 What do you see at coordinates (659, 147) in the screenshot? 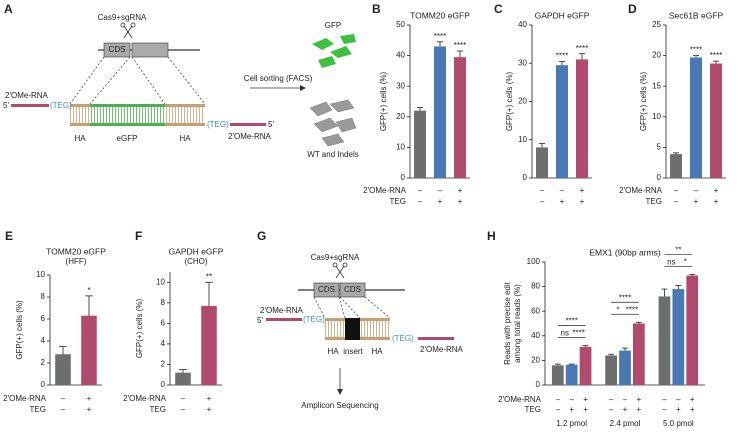
I see `y-tick-label: 5` at bounding box center [659, 147].